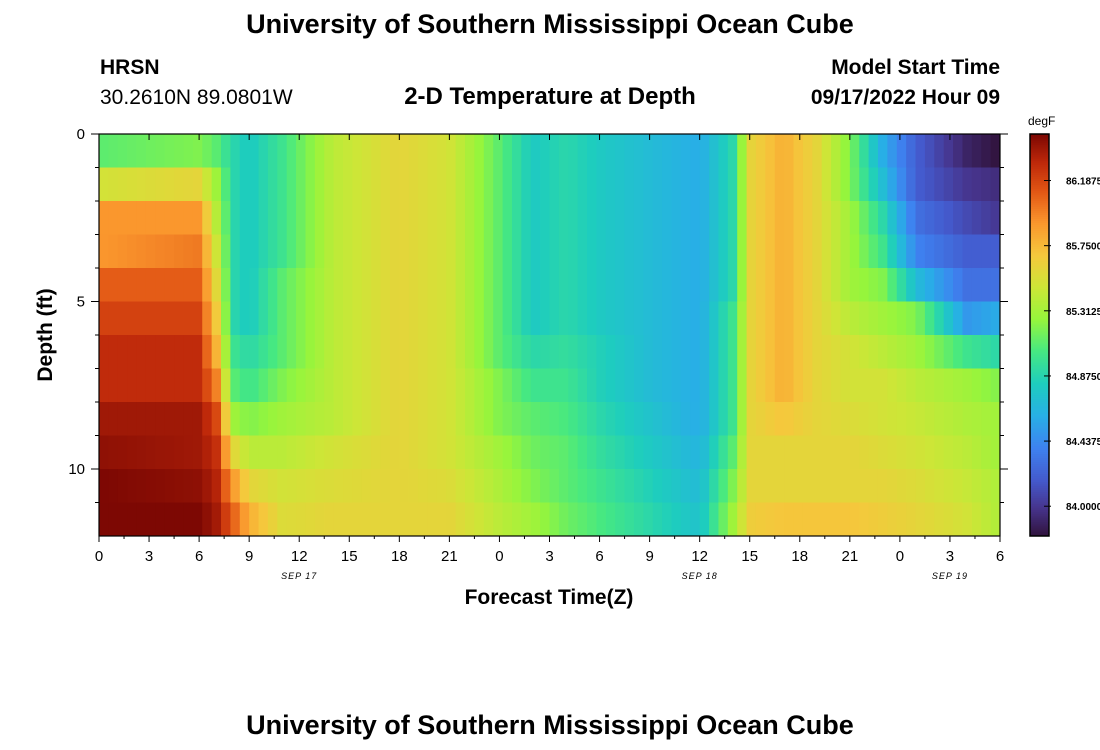 The height and width of the screenshot is (750, 1100). What do you see at coordinates (399, 556) in the screenshot?
I see `x-tick-label: 18` at bounding box center [399, 556].